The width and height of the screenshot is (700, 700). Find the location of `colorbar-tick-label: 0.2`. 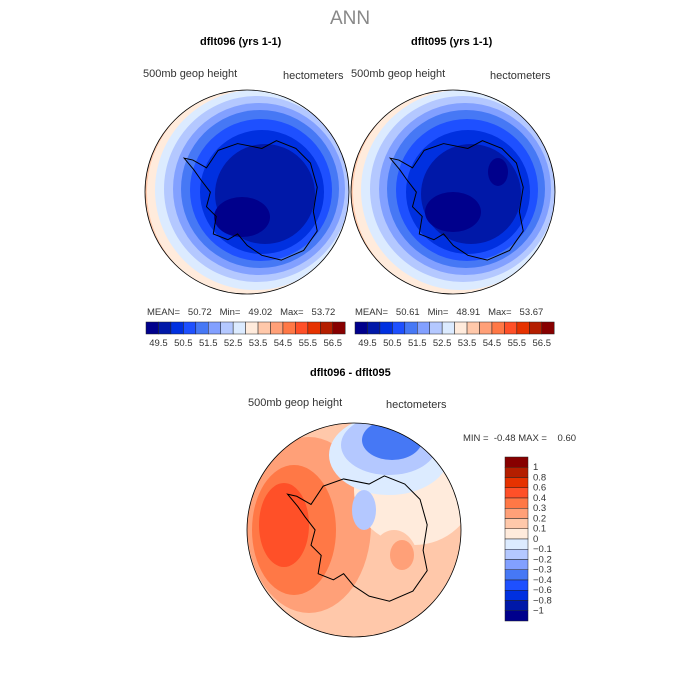

colorbar-tick-label: 0.2 is located at coordinates (539, 518).